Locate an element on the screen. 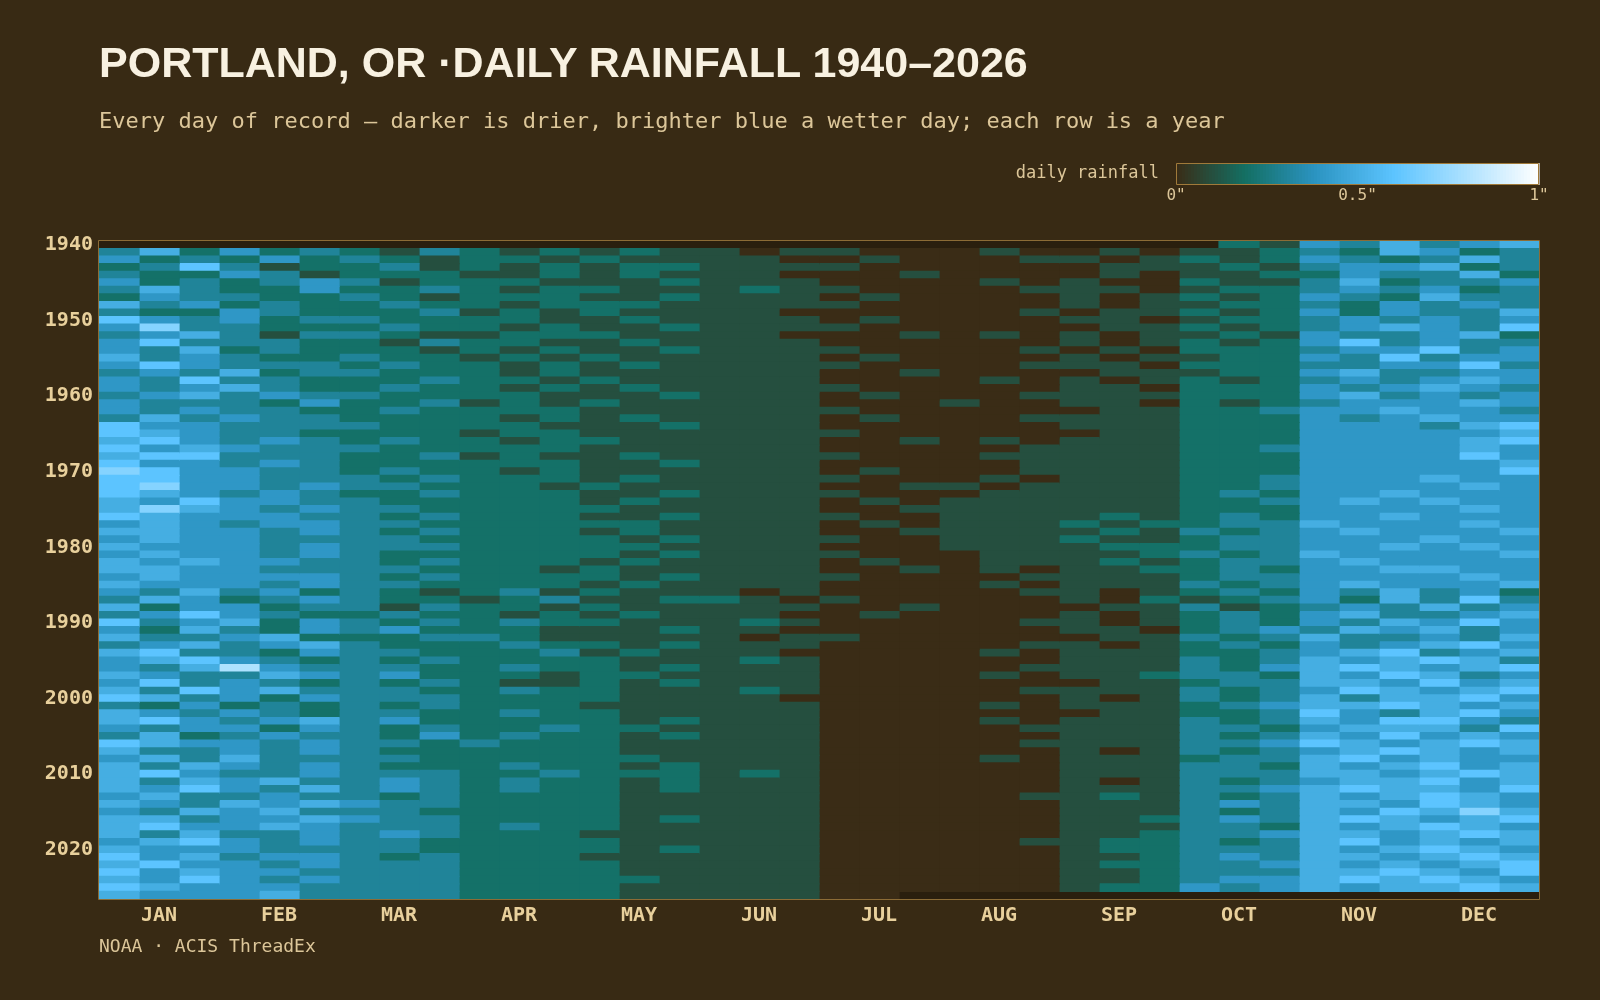 The width and height of the screenshot is (1600, 1000). x-tick-label: DEC is located at coordinates (1479, 914).